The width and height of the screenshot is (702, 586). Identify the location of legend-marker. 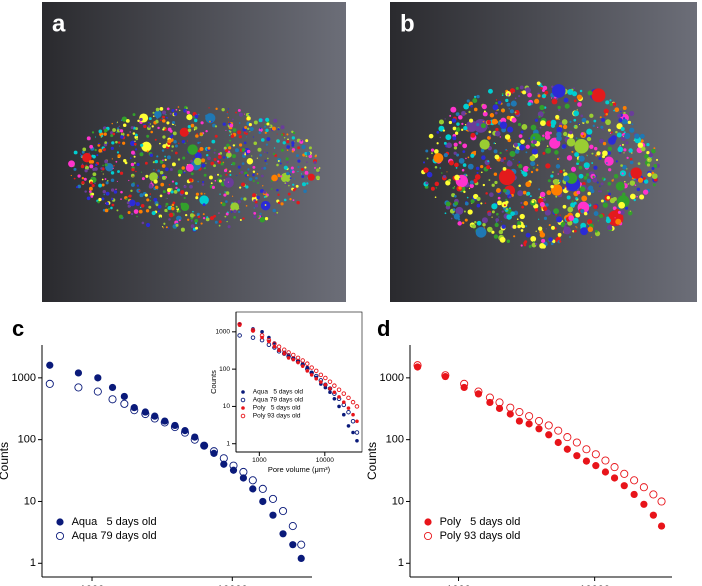
(243, 392).